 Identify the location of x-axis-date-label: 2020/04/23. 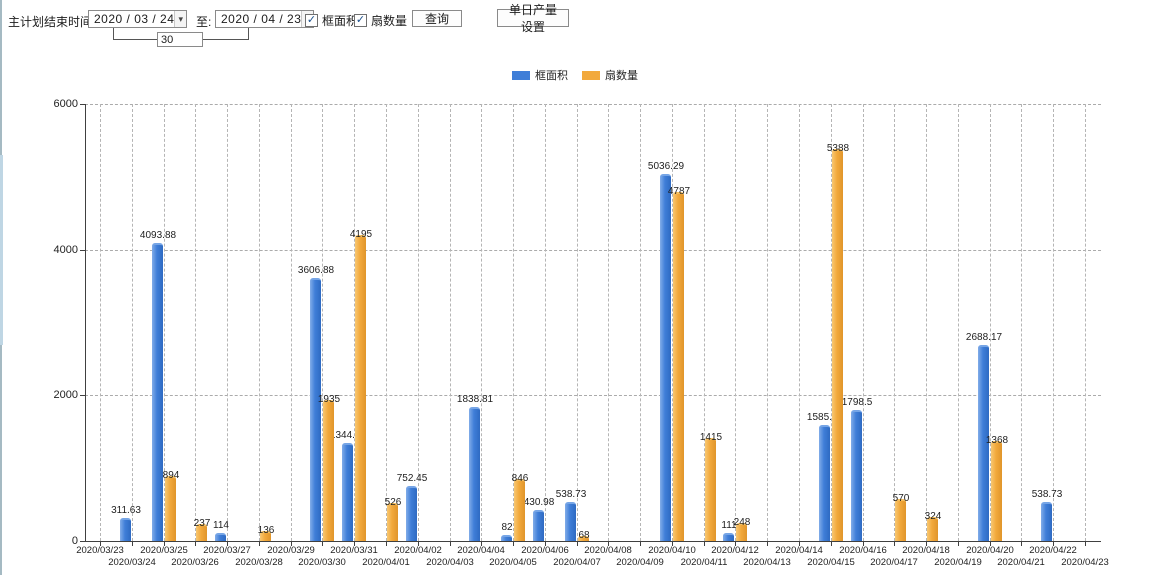
(1085, 562).